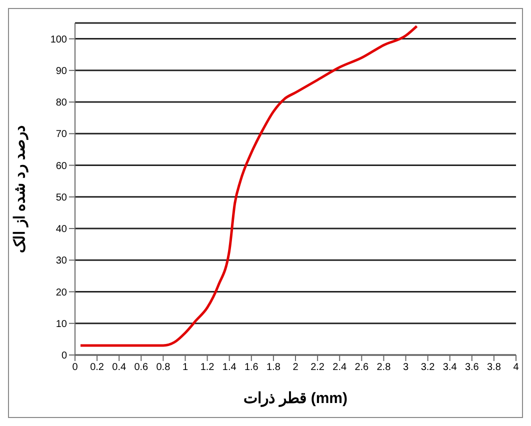 The width and height of the screenshot is (531, 426). Describe the element at coordinates (185, 368) in the screenshot. I see `x-tick-label: 1` at that location.